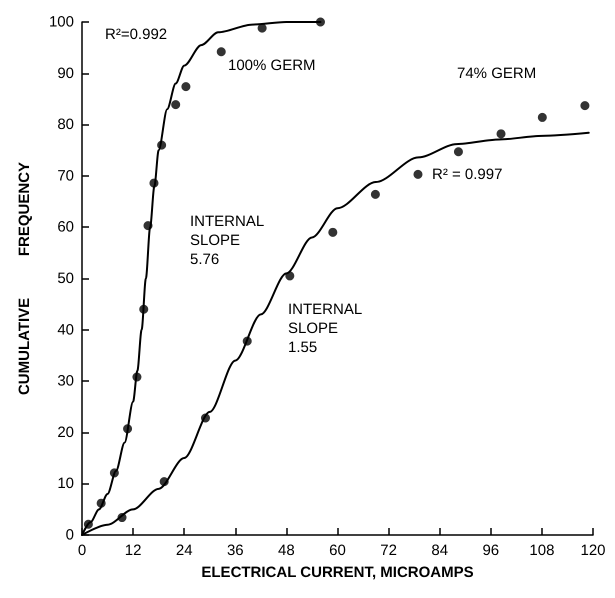 The image size is (615, 598). I want to click on y-tick-label: 80, so click(65, 125).